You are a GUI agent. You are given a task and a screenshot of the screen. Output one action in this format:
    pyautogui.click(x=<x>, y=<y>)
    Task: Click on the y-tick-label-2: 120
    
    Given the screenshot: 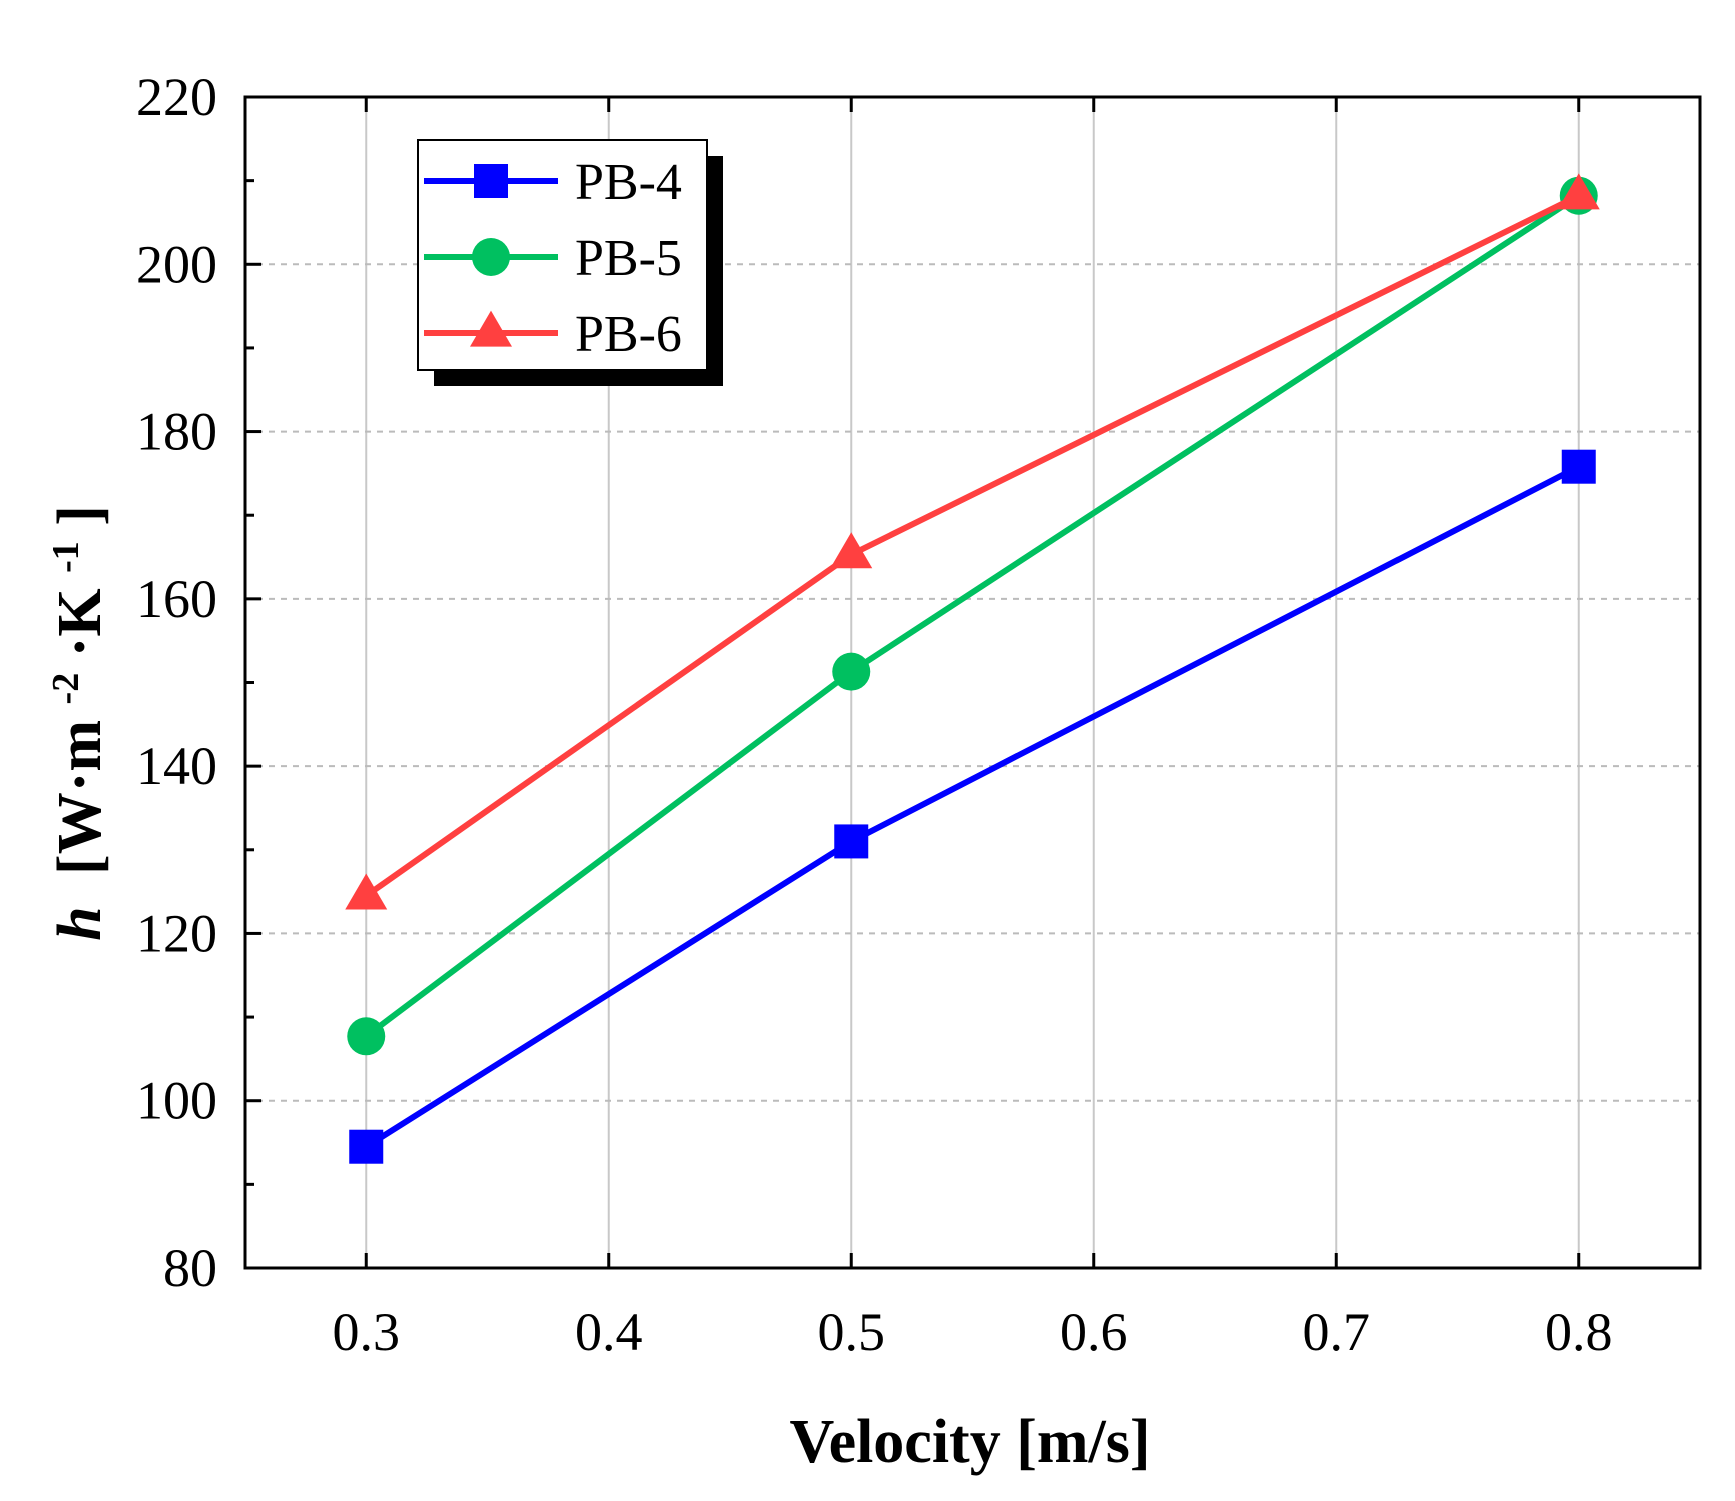 What is the action you would take?
    pyautogui.click(x=176, y=933)
    